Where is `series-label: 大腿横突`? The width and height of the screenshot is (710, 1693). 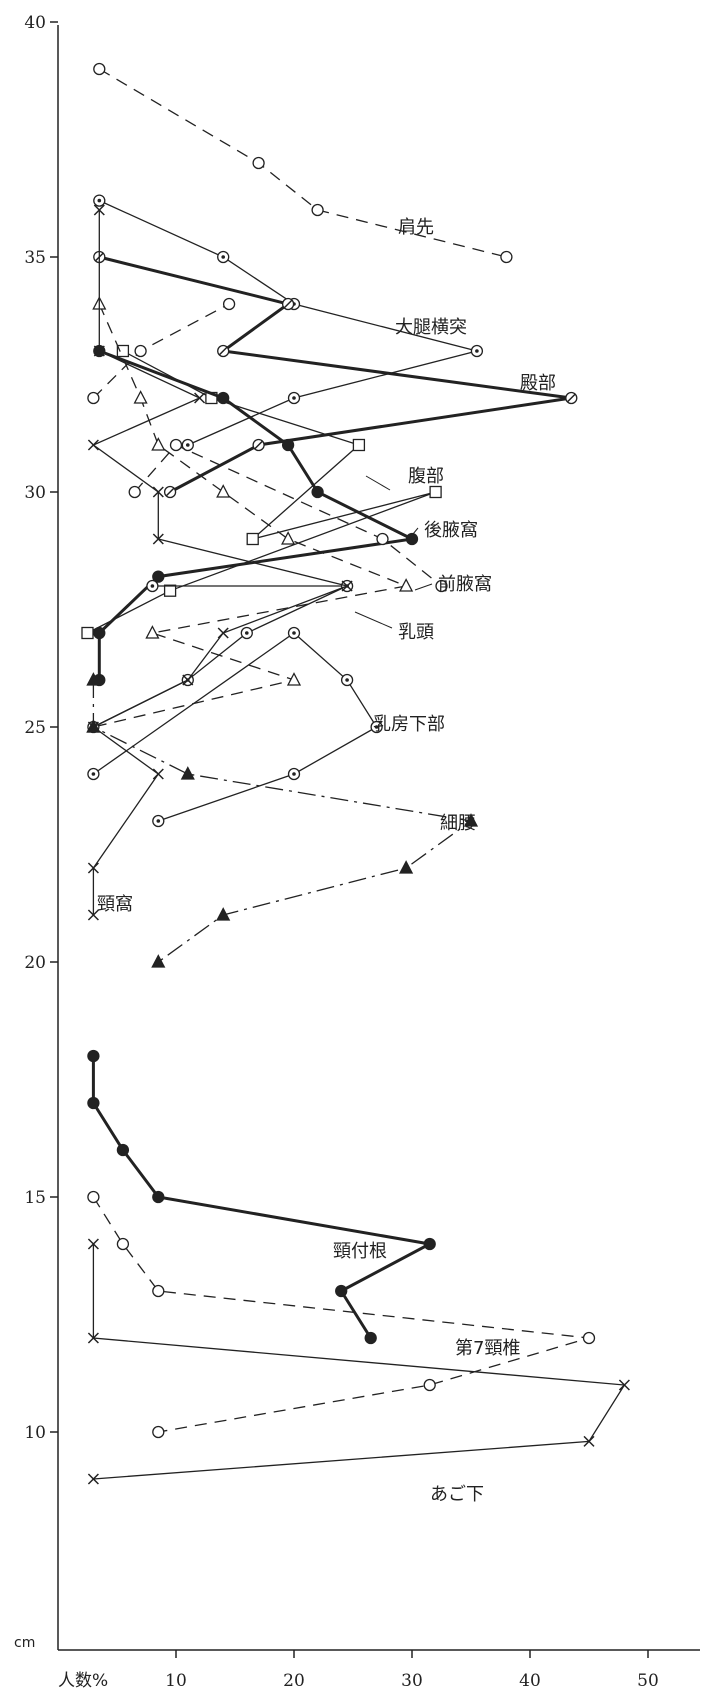 series-label: 大腿横突 is located at coordinates (431, 327).